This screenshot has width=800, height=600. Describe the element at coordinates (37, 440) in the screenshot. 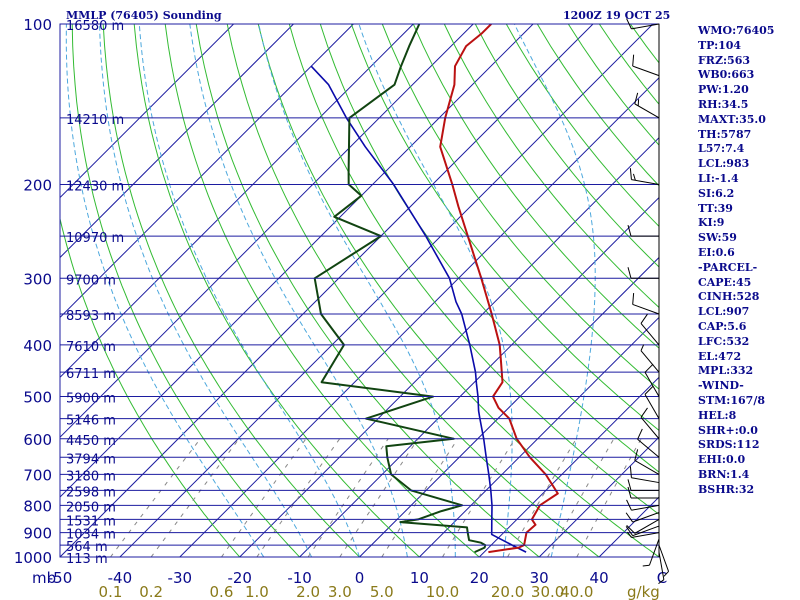

I see `pressure-tick-label: 600` at that location.